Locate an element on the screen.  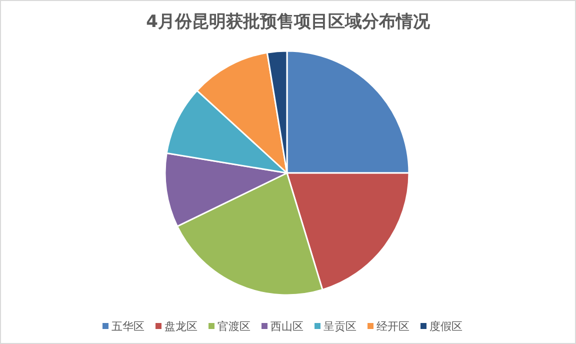
legend-label: 五华区 is located at coordinates (128, 326).